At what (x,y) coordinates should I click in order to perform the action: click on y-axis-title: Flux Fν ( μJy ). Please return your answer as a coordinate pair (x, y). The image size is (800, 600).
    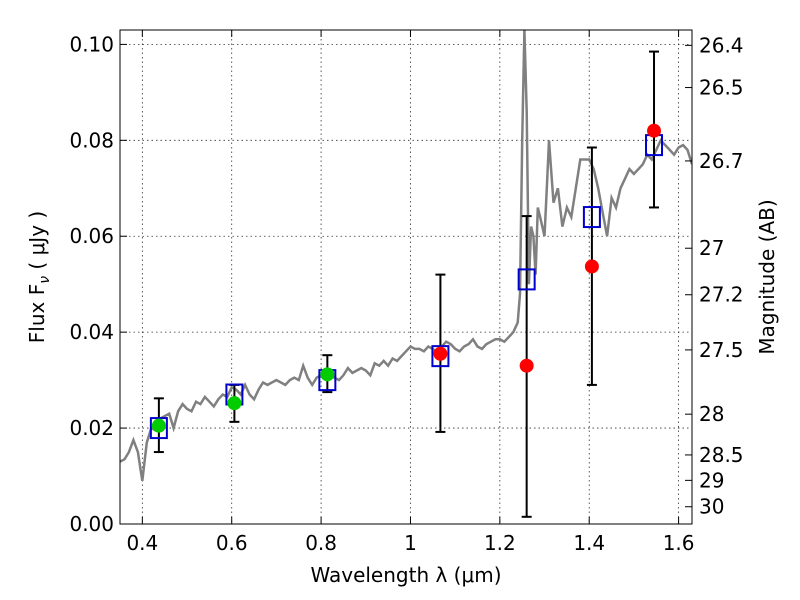
    Looking at the image, I should click on (39, 277).